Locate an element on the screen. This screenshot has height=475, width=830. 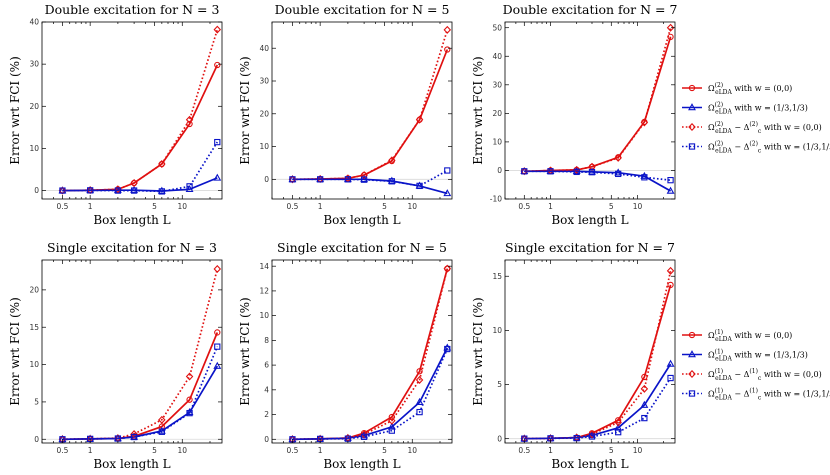
y-tick-label: 15 is located at coordinates (34, 327).